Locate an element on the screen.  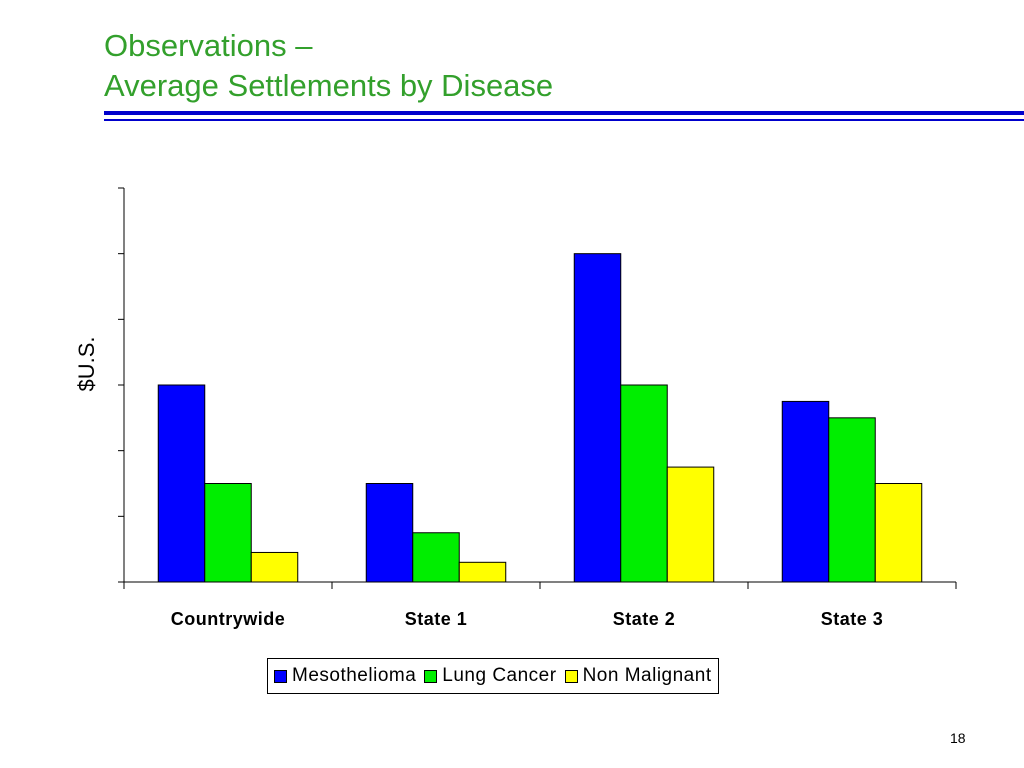
title-line-1: Observations – is located at coordinates (208, 45).